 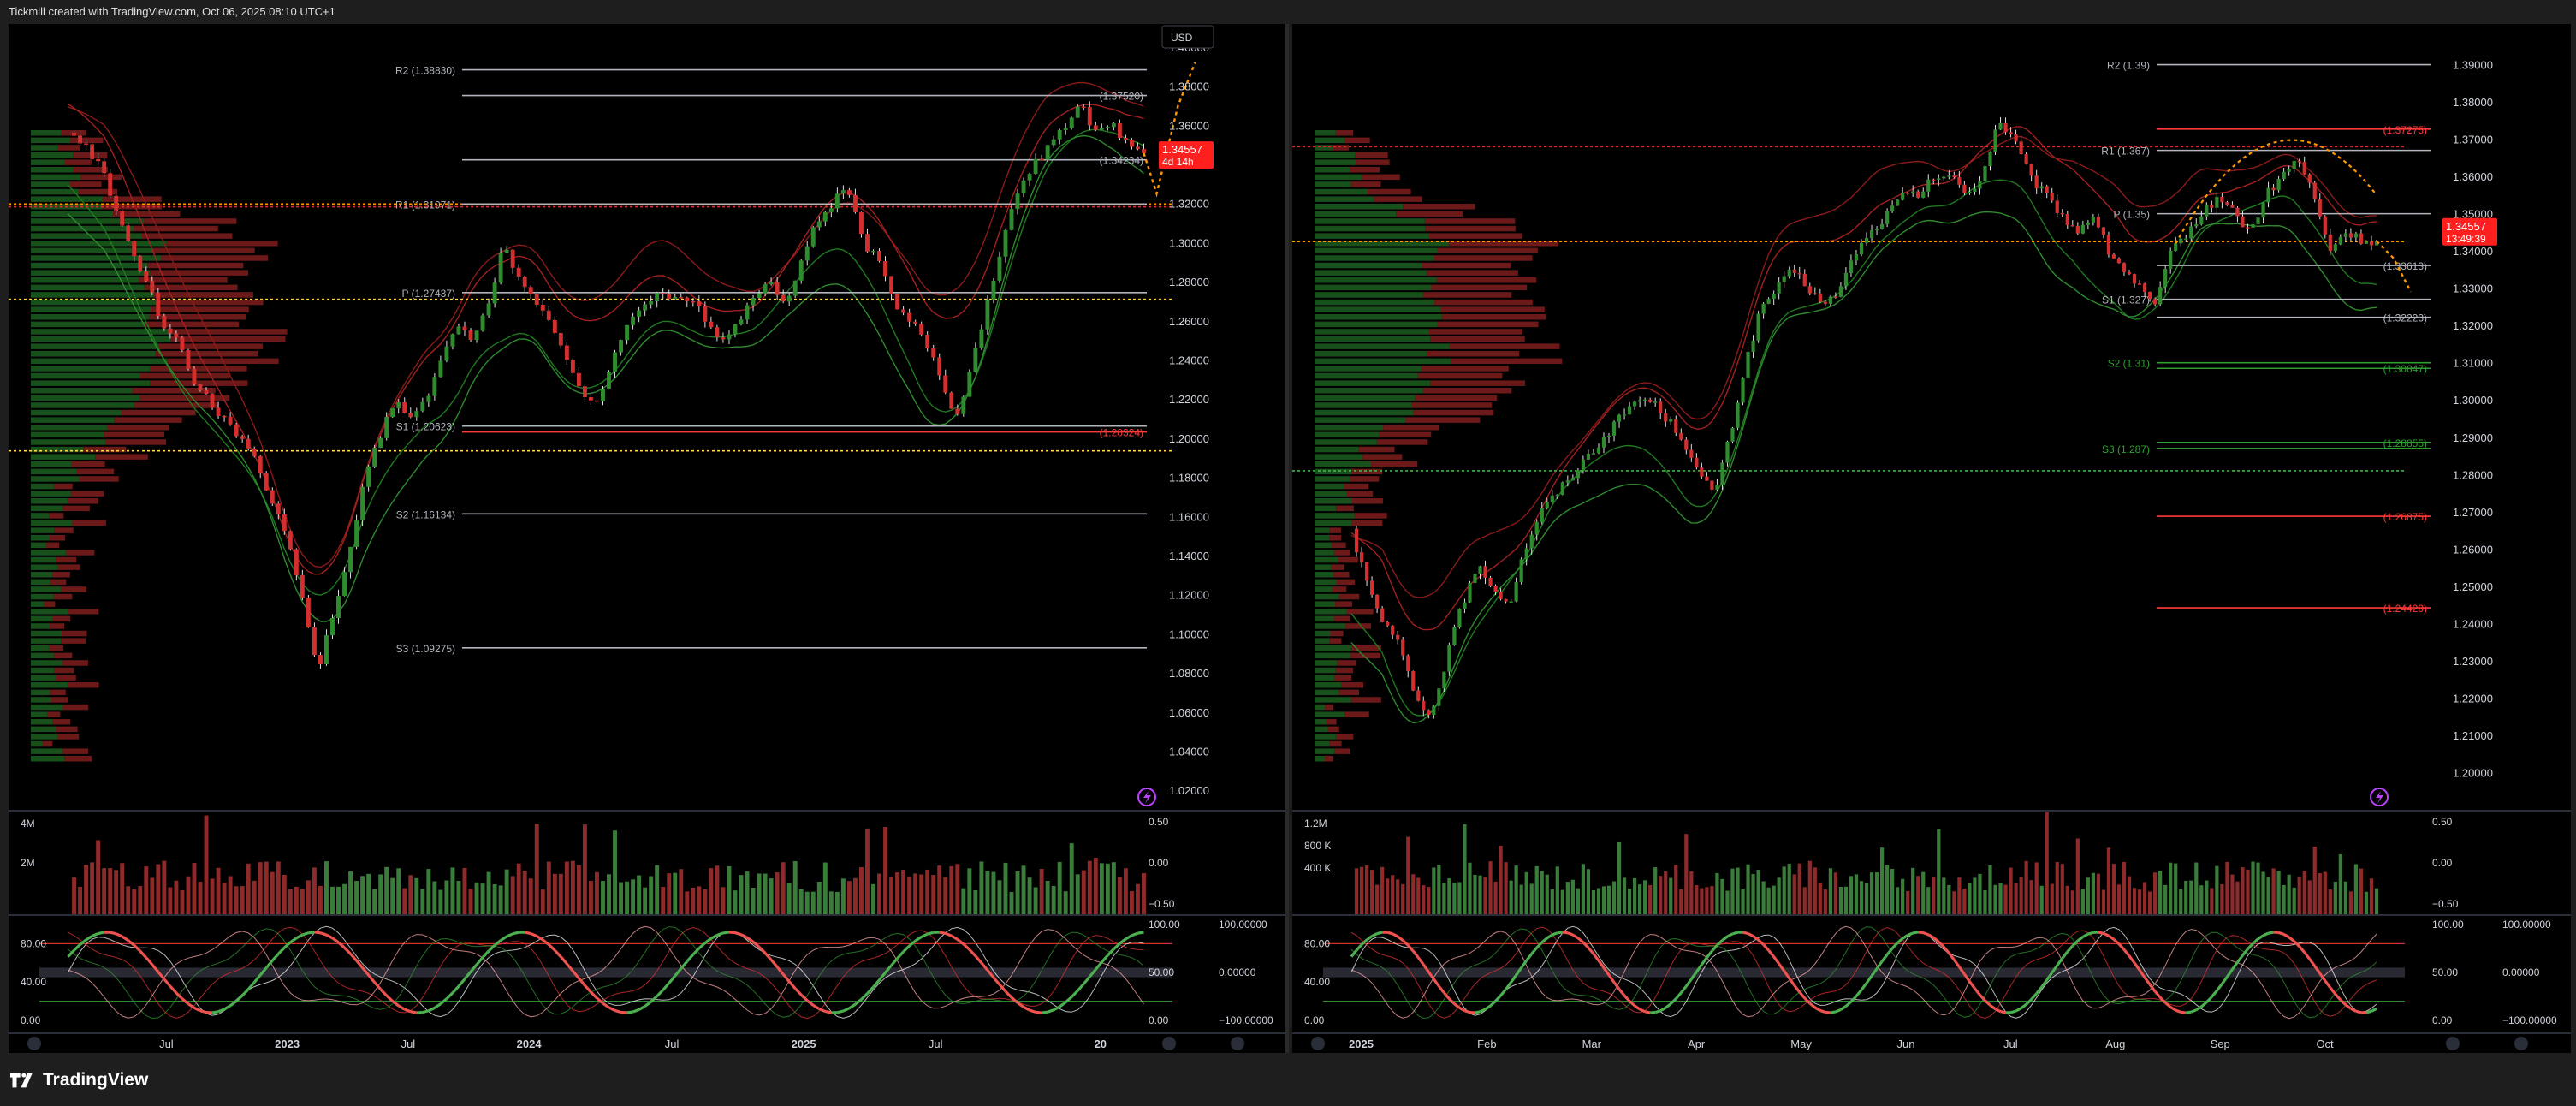 What do you see at coordinates (1864, 973) in the screenshot?
I see `oscillator-band` at bounding box center [1864, 973].